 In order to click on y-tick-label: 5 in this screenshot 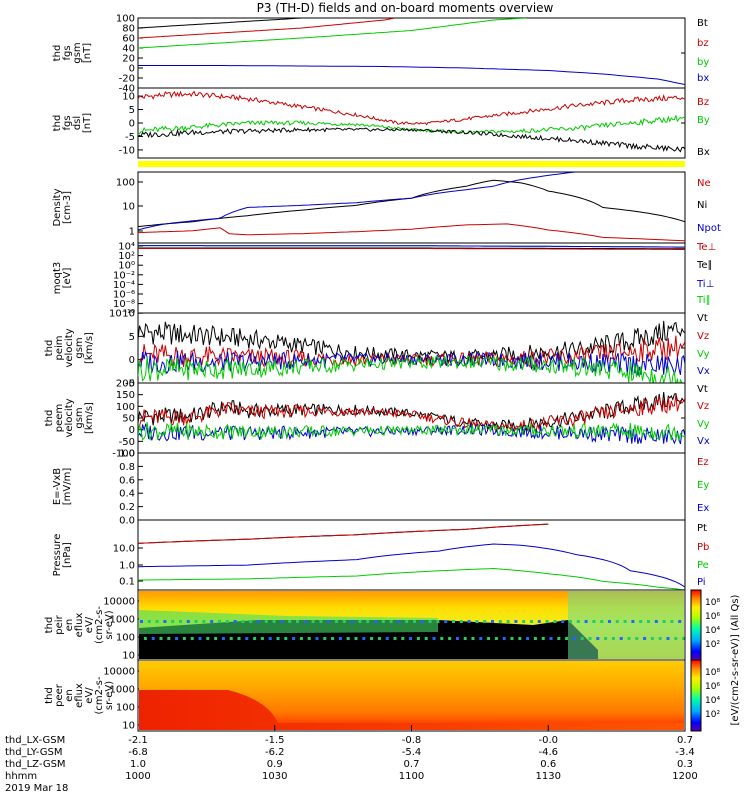, I will do `click(132, 110)`.